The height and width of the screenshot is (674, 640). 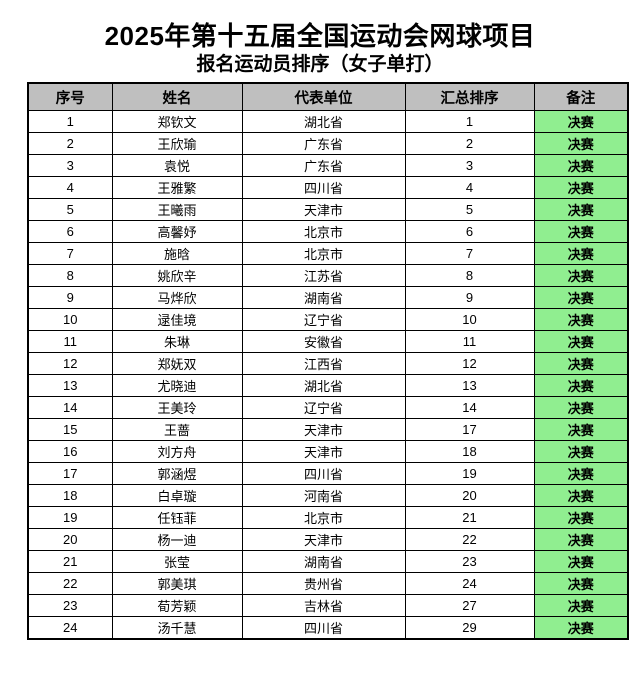 What do you see at coordinates (469, 561) in the screenshot?
I see `cell-overall-rank: 23` at bounding box center [469, 561].